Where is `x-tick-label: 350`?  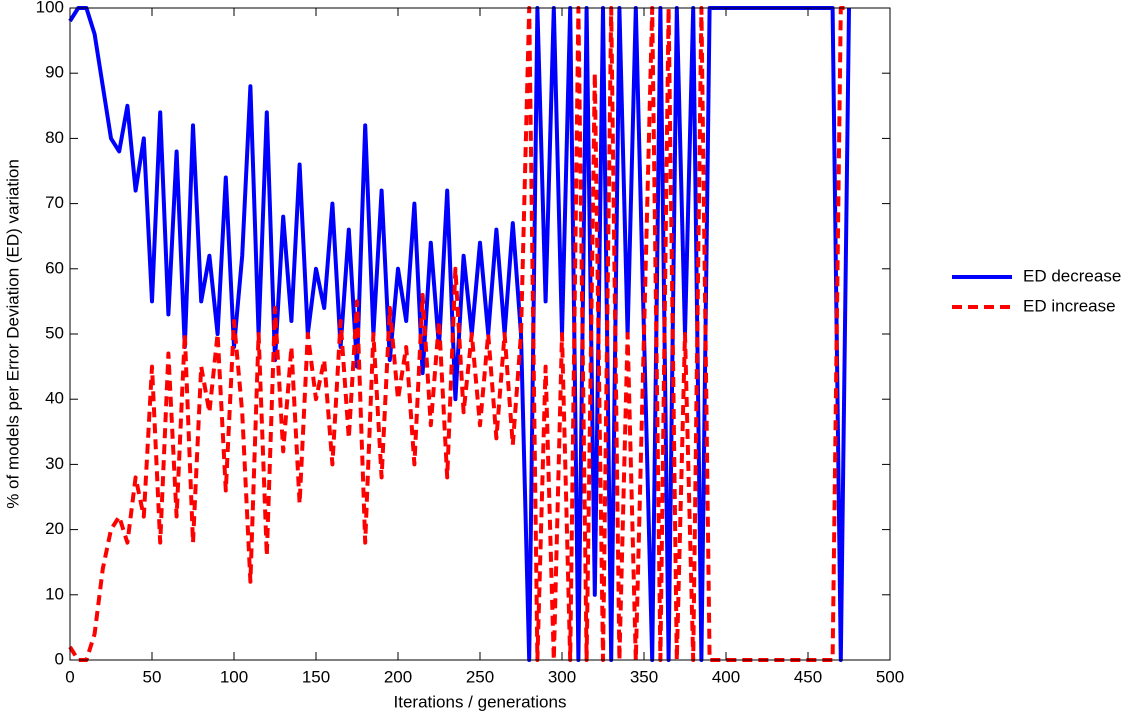
x-tick-label: 350 is located at coordinates (644, 676).